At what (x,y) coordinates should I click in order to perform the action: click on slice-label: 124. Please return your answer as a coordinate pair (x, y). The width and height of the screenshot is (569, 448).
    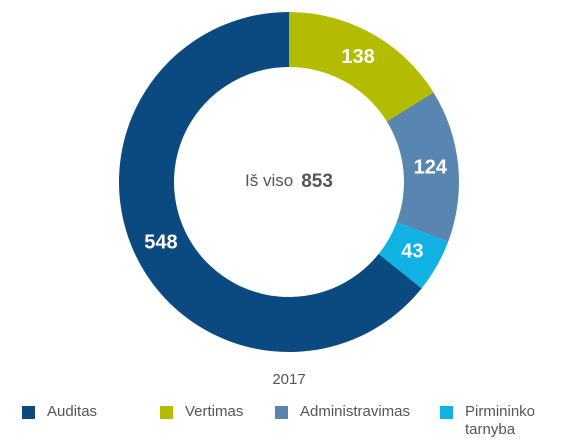
    Looking at the image, I should click on (431, 167).